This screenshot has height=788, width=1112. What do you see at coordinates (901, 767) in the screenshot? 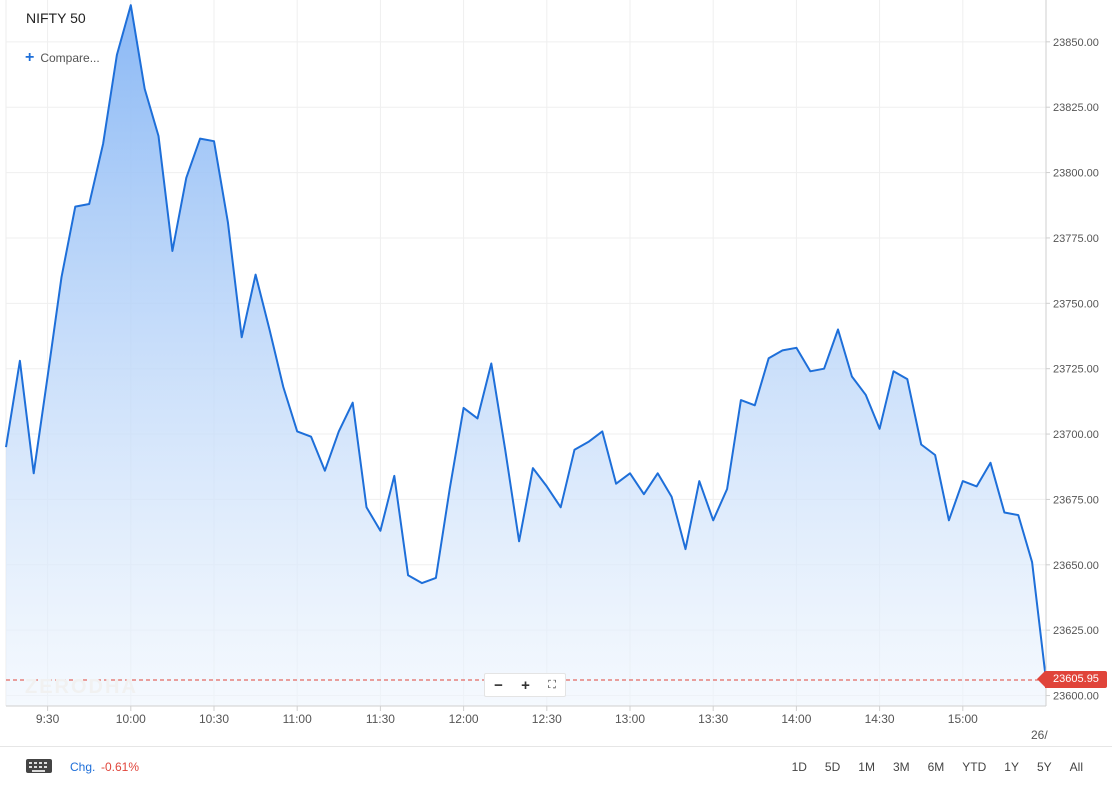
I see `range-3m: 3M` at bounding box center [901, 767].